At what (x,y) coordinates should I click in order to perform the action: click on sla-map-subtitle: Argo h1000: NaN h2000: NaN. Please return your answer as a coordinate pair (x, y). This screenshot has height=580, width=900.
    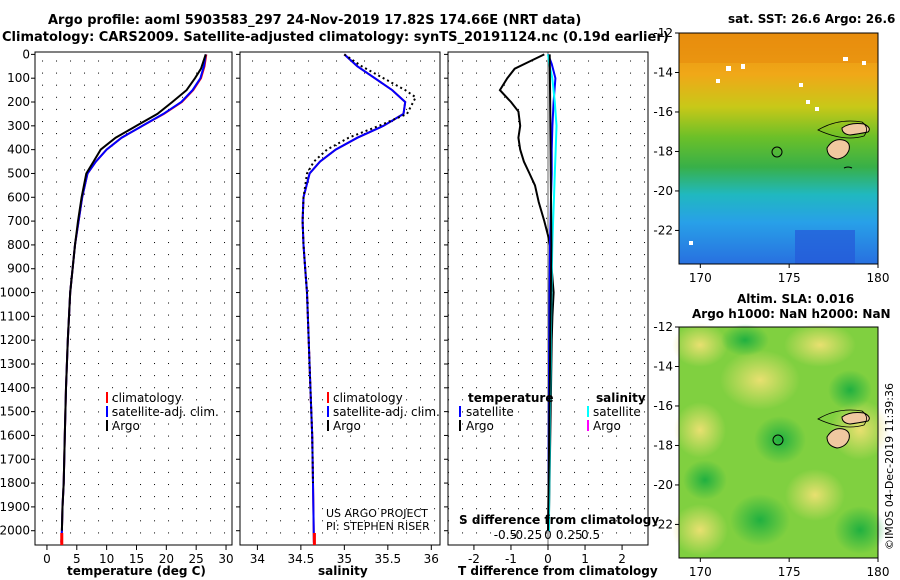
    Looking at the image, I should click on (791, 314).